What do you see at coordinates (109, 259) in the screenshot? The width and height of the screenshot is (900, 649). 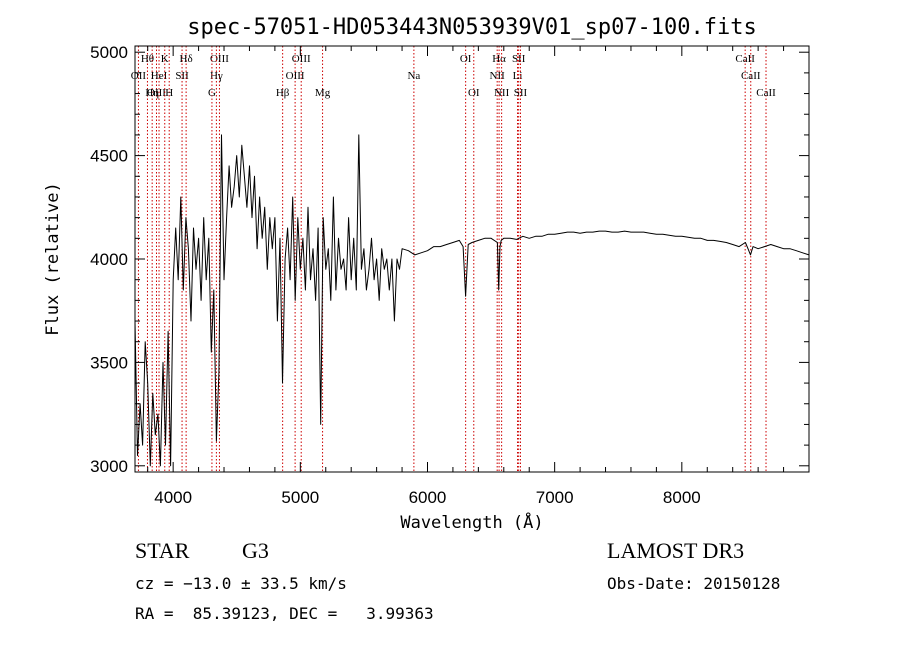 I see `y-tick-label-4000: 4000` at bounding box center [109, 259].